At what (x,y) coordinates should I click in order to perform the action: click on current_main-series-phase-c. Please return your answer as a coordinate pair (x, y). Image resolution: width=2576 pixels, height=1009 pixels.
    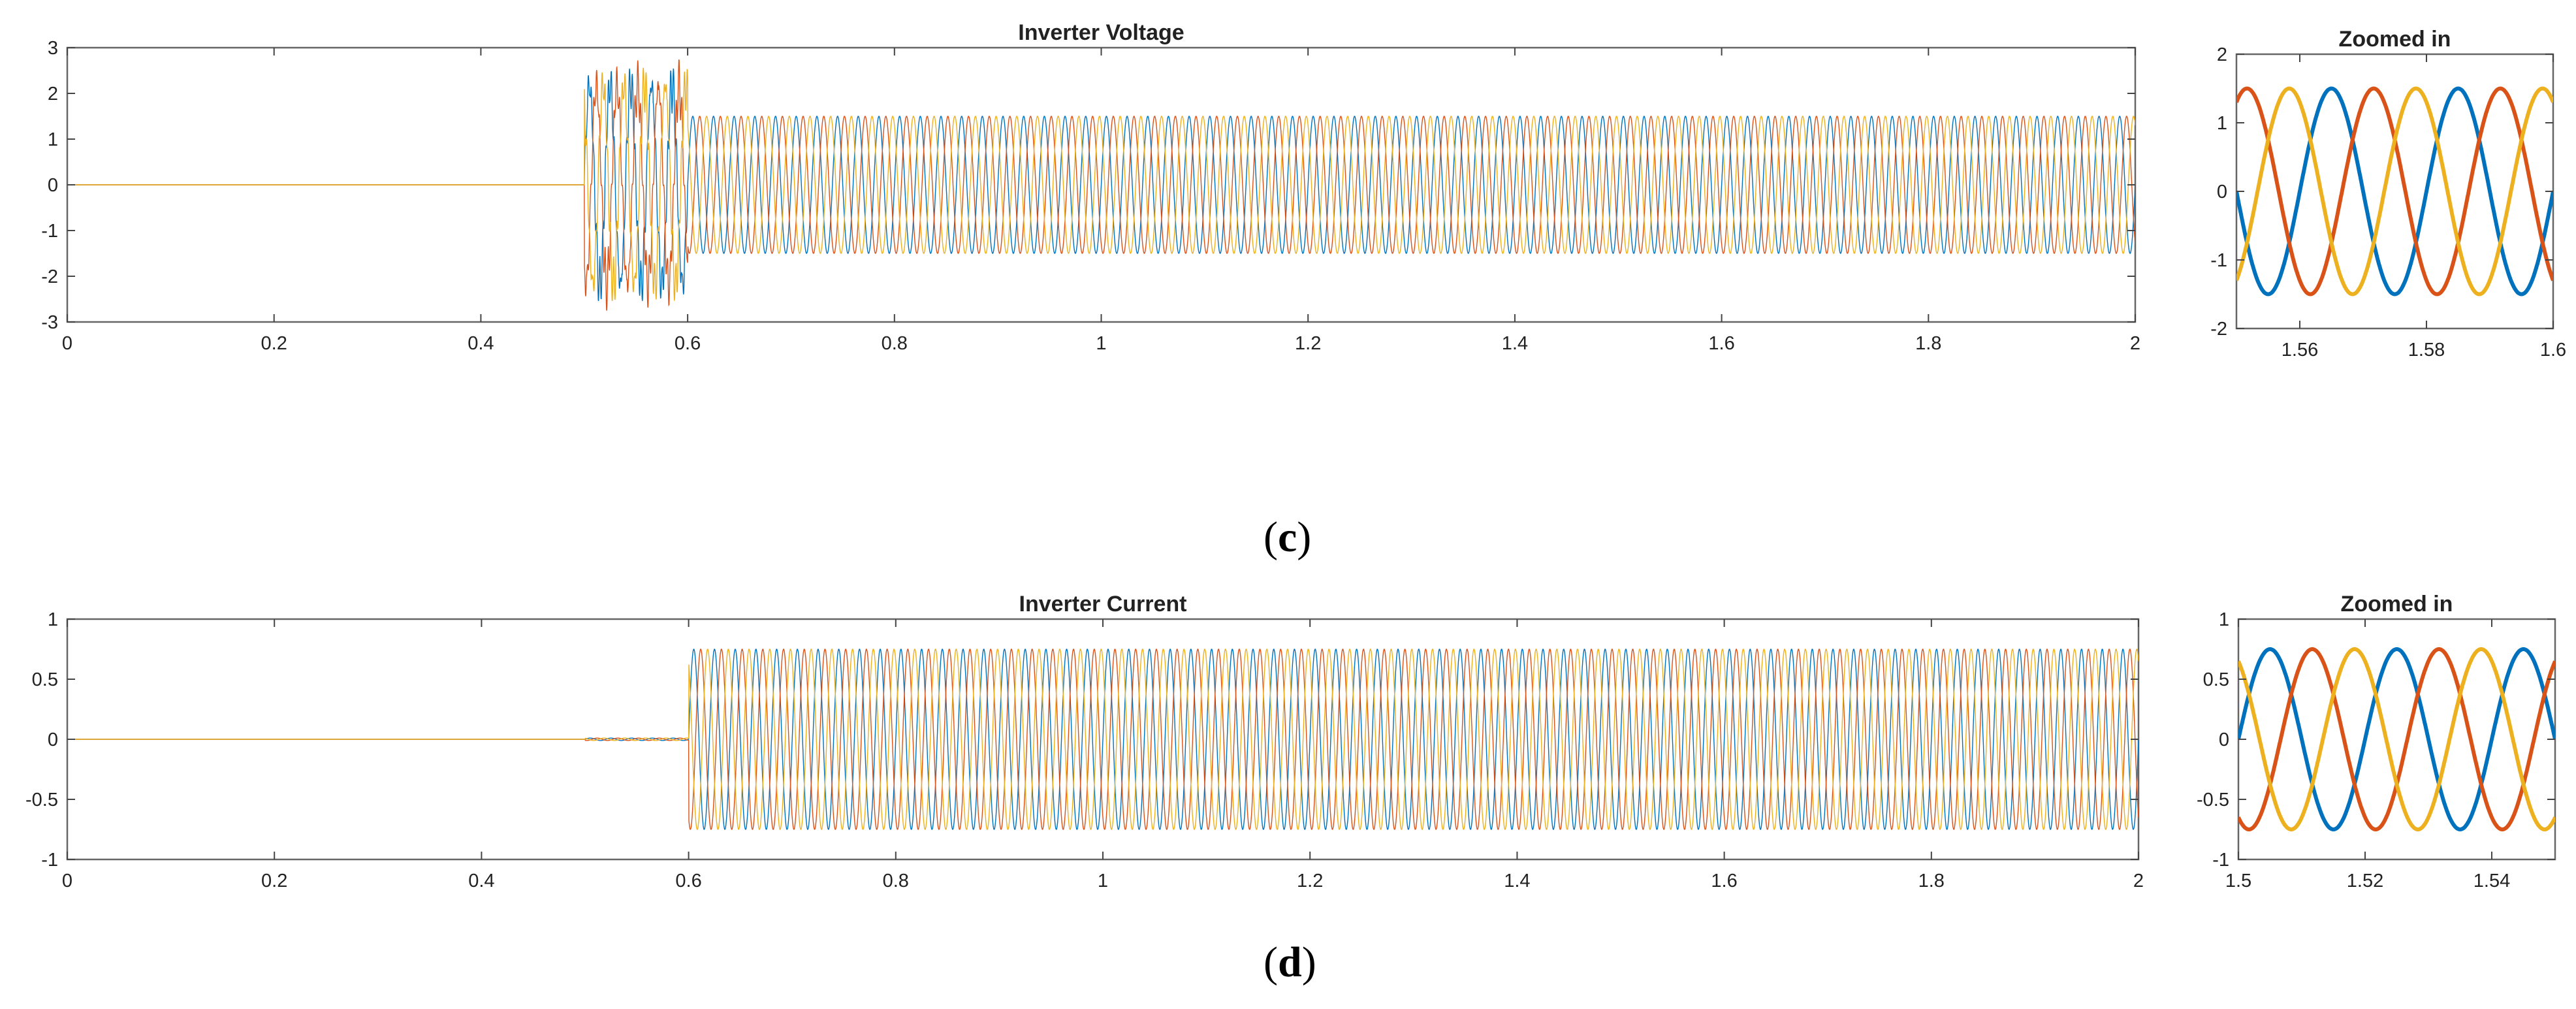
    Looking at the image, I should click on (1103, 740).